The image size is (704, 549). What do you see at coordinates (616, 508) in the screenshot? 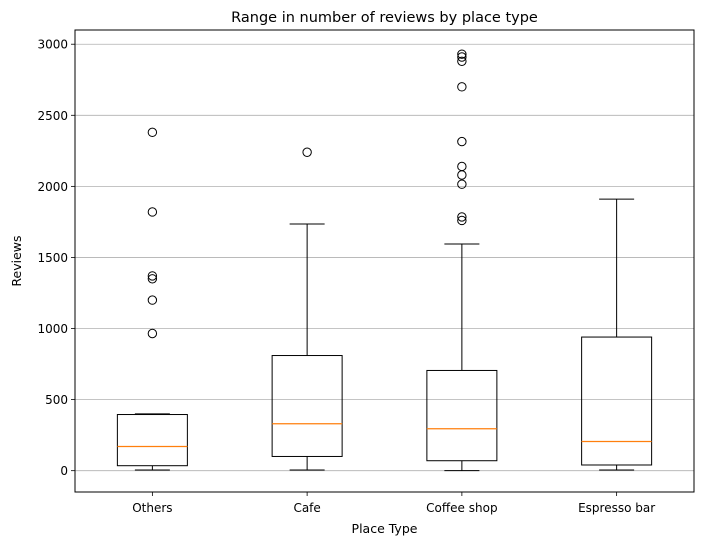
I see `x-tick-label: Espresso bar` at bounding box center [616, 508].